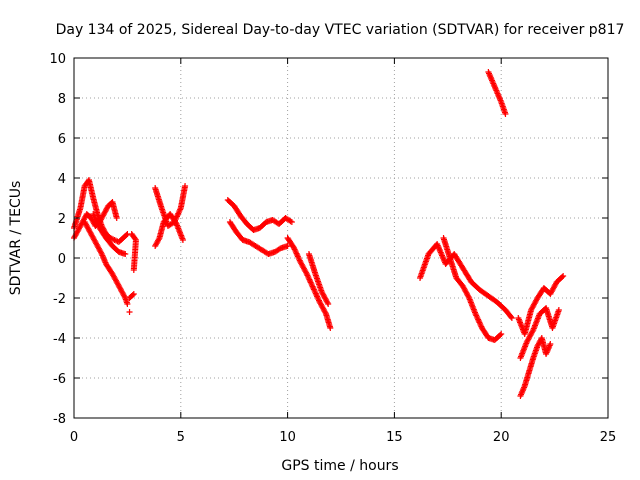 This screenshot has height=480, width=640. I want to click on x-tick-label: 10, so click(287, 437).